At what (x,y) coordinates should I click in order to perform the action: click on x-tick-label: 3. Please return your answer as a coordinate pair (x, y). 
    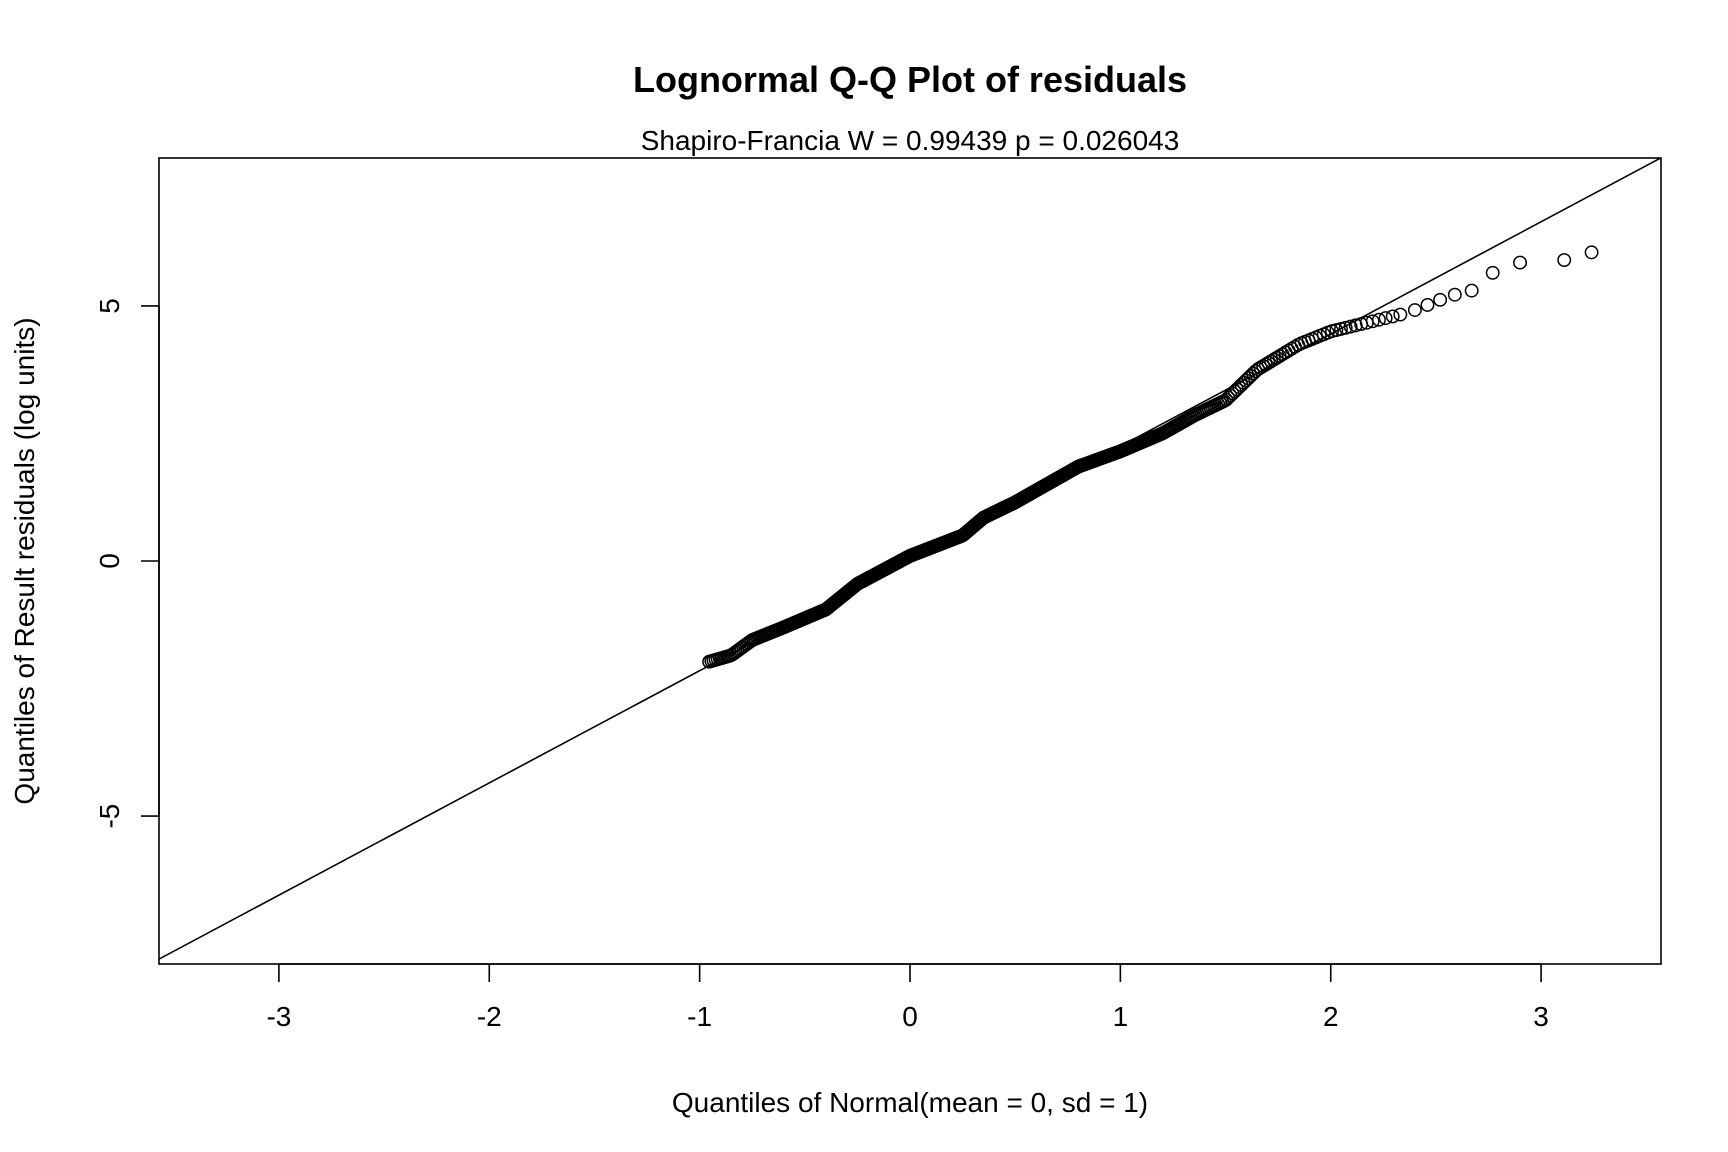
    Looking at the image, I should click on (1541, 1016).